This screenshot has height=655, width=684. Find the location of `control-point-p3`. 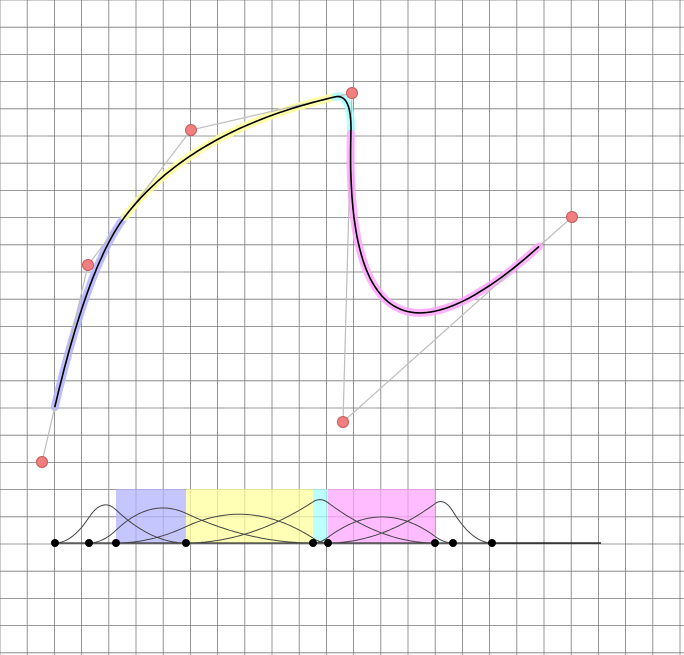

control-point-p3 is located at coordinates (352, 93).